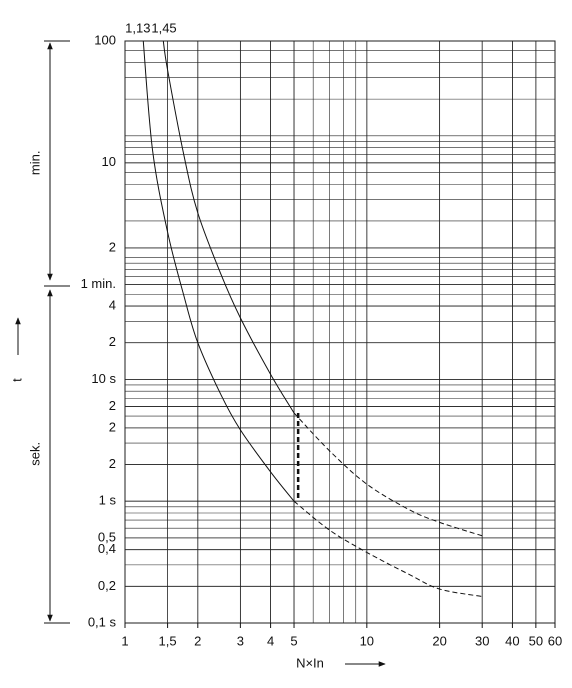 The height and width of the screenshot is (688, 572). Describe the element at coordinates (124, 640) in the screenshot. I see `x-tick-label: 1` at that location.